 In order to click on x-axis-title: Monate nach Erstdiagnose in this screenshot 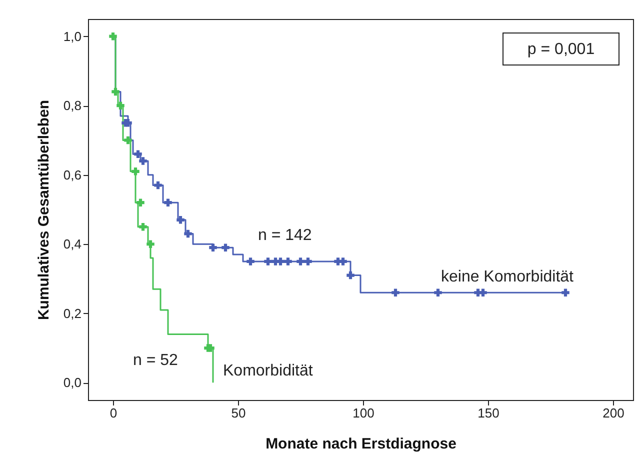, I will do `click(361, 444)`.